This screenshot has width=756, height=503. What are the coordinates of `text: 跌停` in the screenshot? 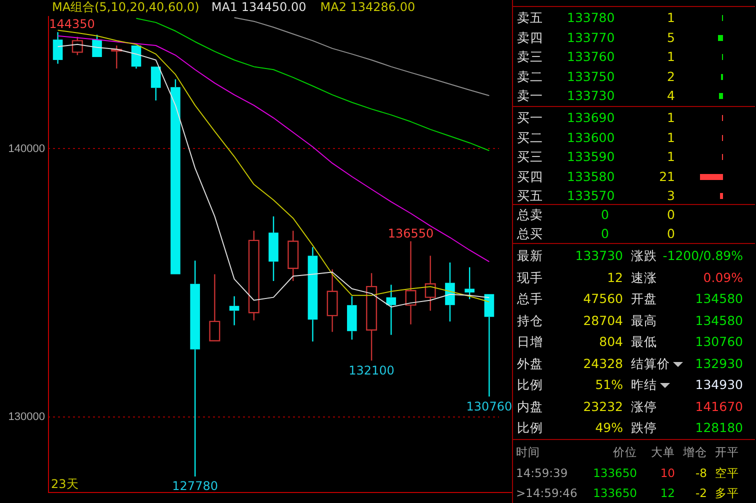 It's located at (644, 428).